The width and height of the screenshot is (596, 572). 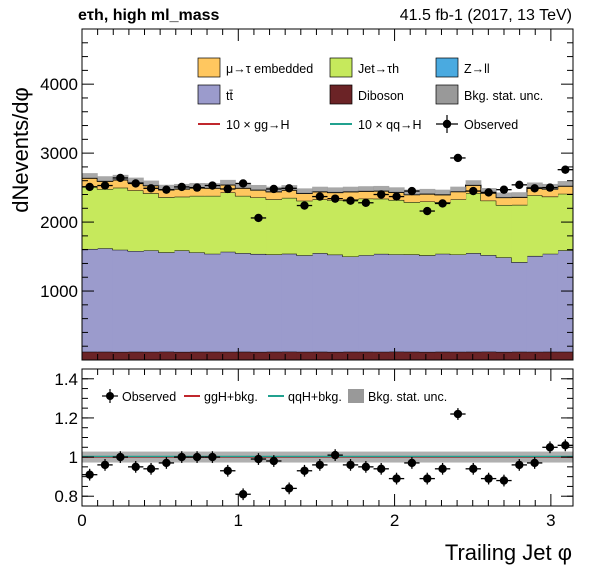 What do you see at coordinates (396, 190) in the screenshot?
I see `bar-bkg-stat-unc--20` at bounding box center [396, 190].